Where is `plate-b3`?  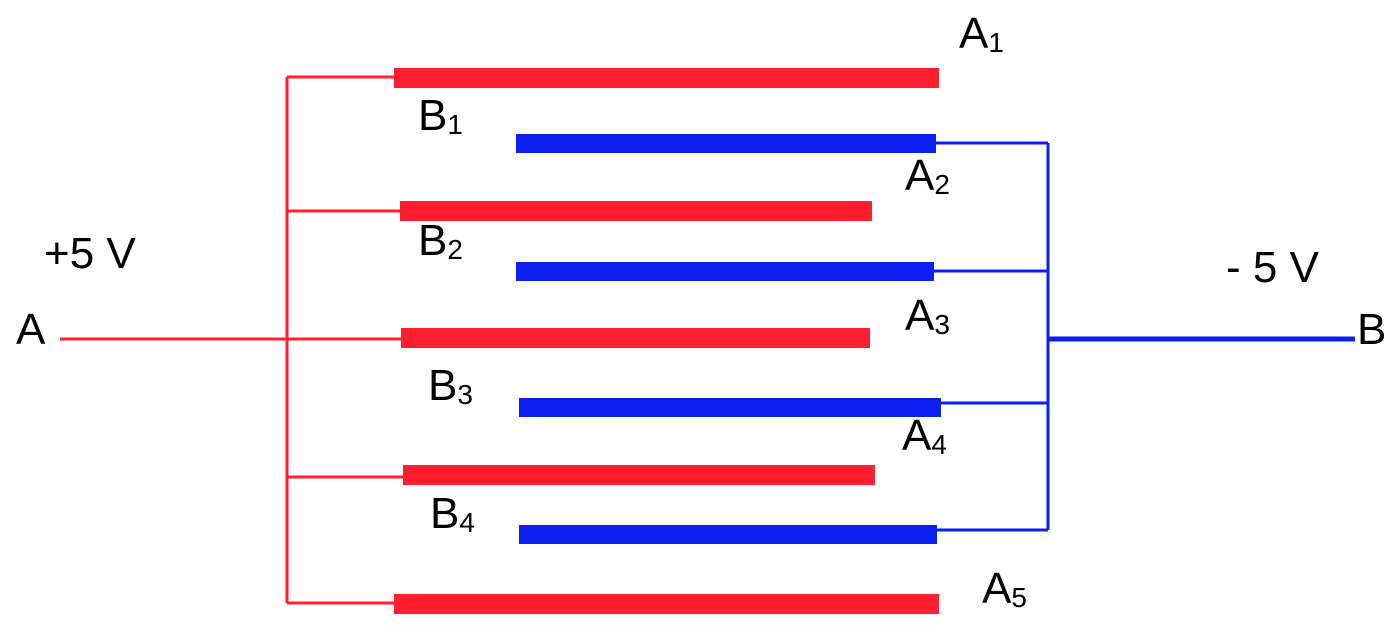
plate-b3 is located at coordinates (730, 407).